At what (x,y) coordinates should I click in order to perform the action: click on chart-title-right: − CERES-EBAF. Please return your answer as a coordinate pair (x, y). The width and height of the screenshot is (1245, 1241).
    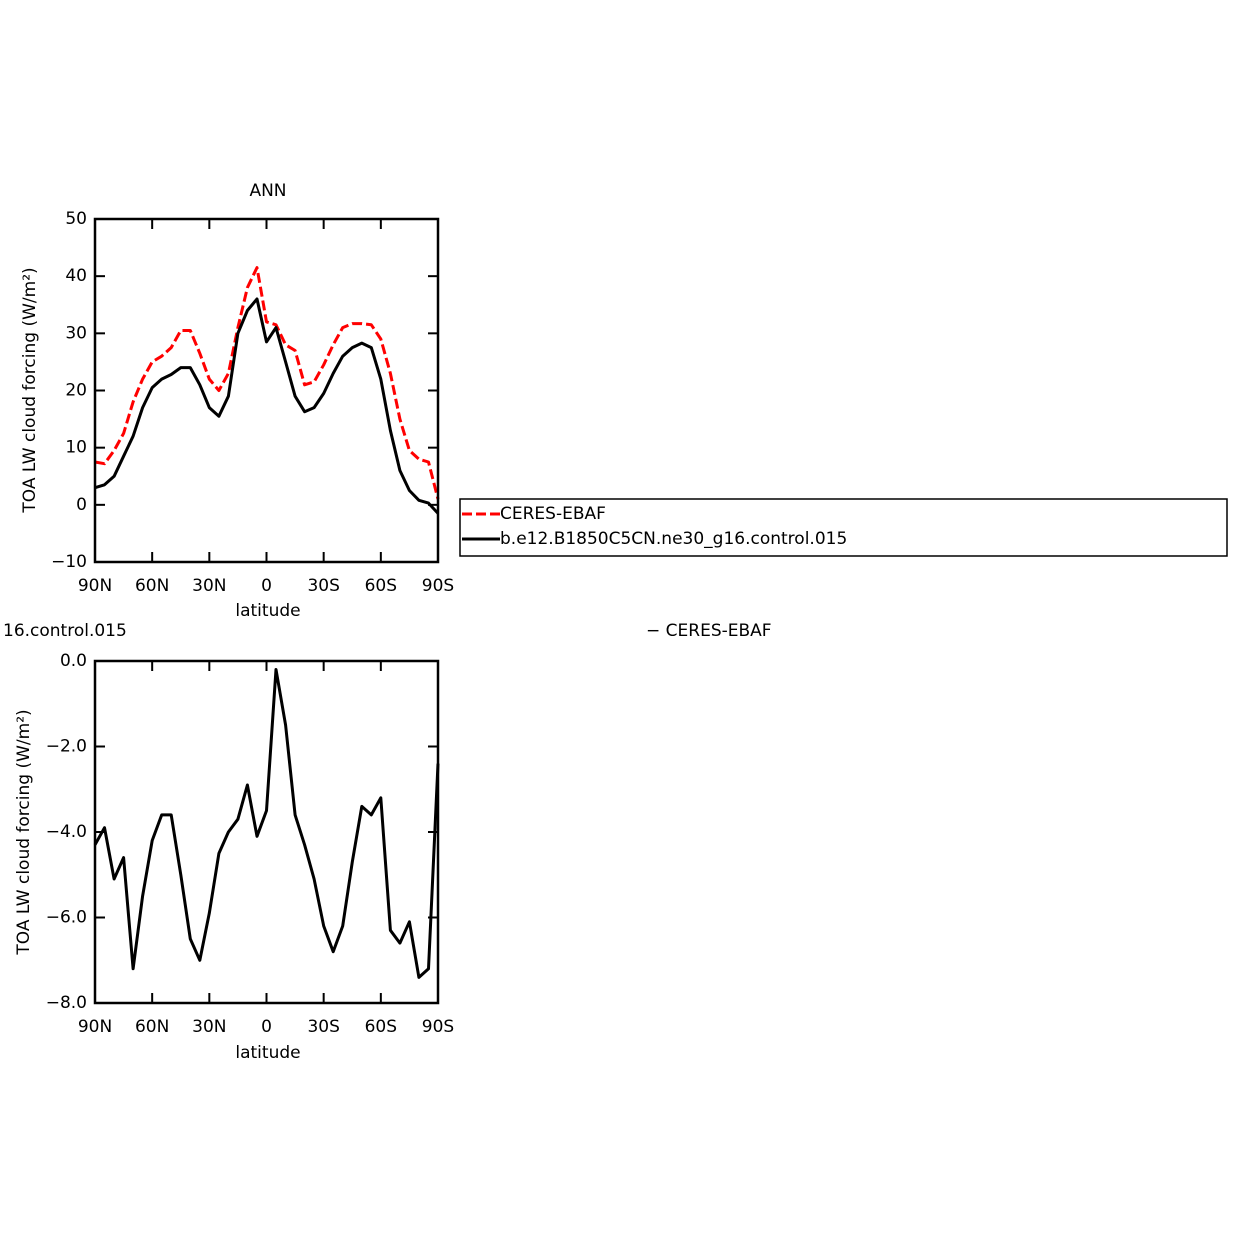
    Looking at the image, I should click on (709, 631).